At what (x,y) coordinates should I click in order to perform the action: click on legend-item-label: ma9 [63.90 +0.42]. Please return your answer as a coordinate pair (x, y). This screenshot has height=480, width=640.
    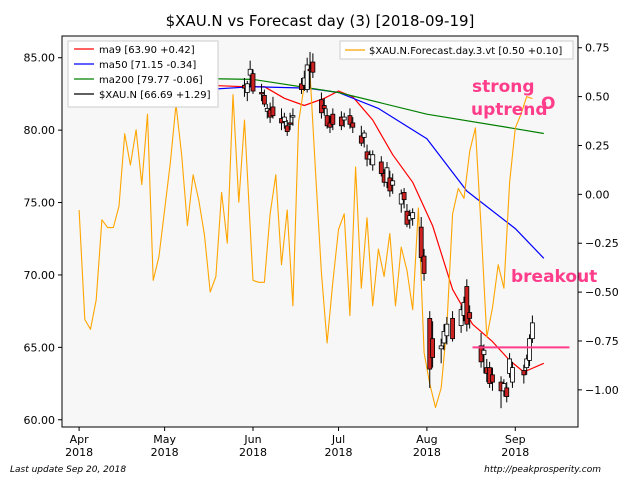
    Looking at the image, I should click on (147, 50).